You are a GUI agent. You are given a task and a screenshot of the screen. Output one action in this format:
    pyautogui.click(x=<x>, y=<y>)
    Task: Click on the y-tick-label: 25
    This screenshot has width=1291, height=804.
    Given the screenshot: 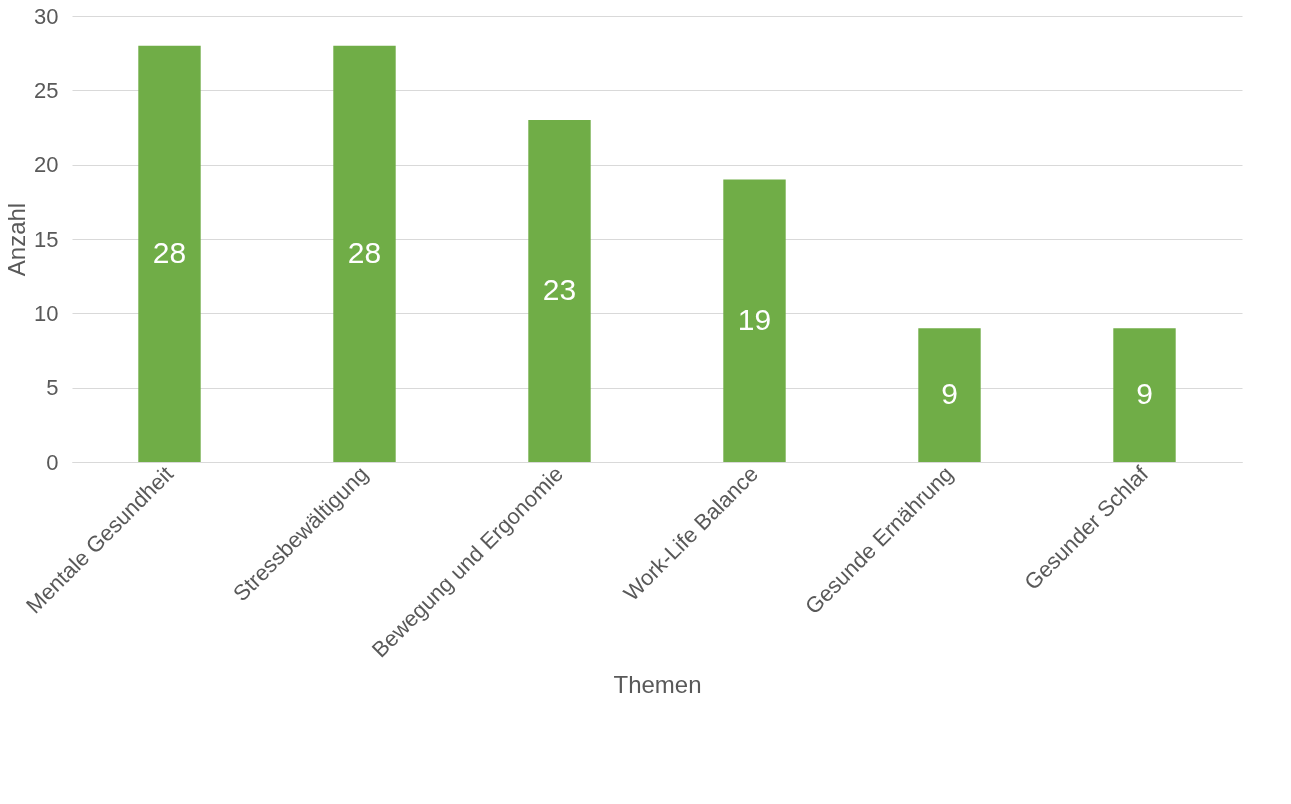 What is the action you would take?
    pyautogui.click(x=46, y=90)
    